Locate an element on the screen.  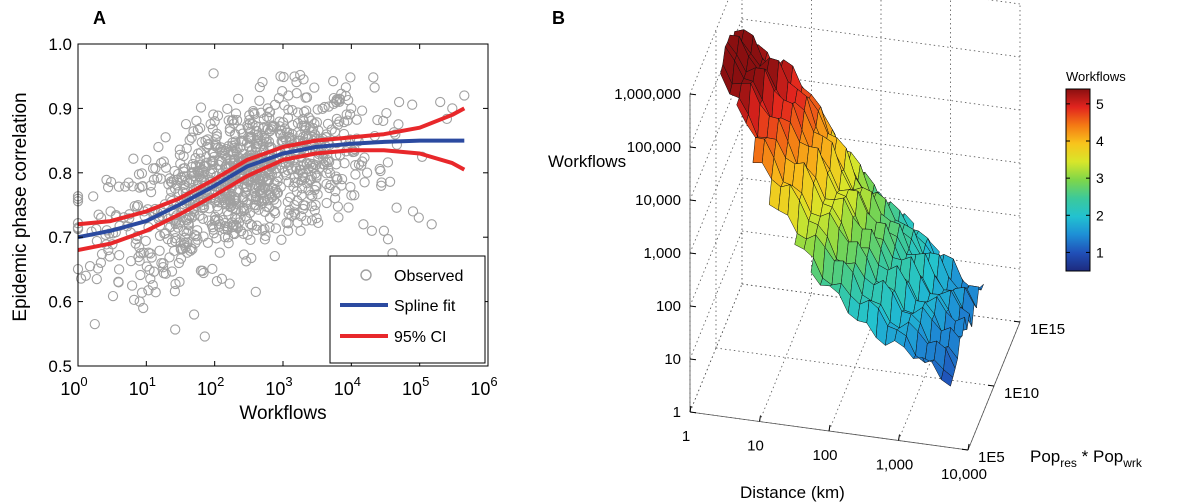
colorbar-tick-label: 2 is located at coordinates (1100, 215).